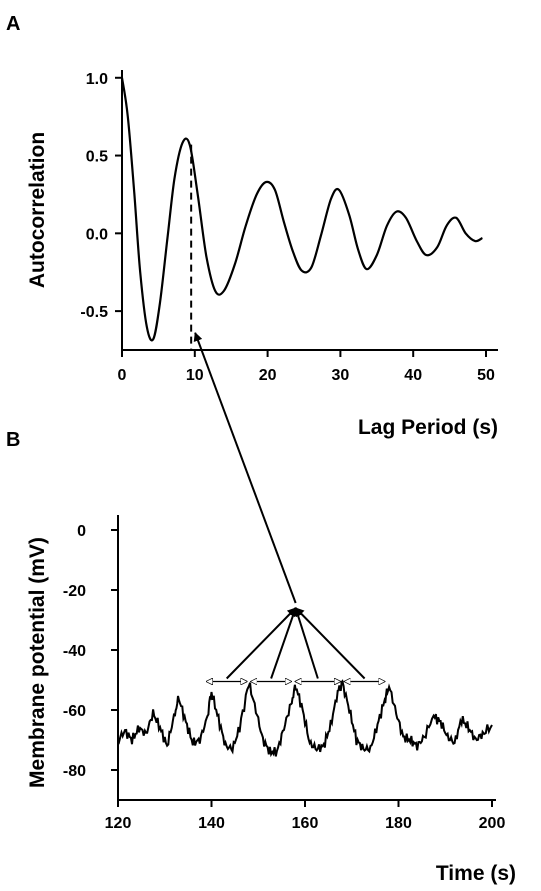  I want to click on panel-b-y-tick-label: -40, so click(74, 651).